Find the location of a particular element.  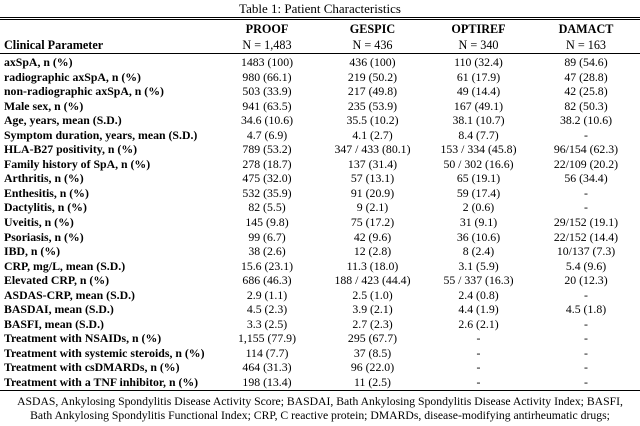

value-cell: 217 (49.8) is located at coordinates (372, 91).